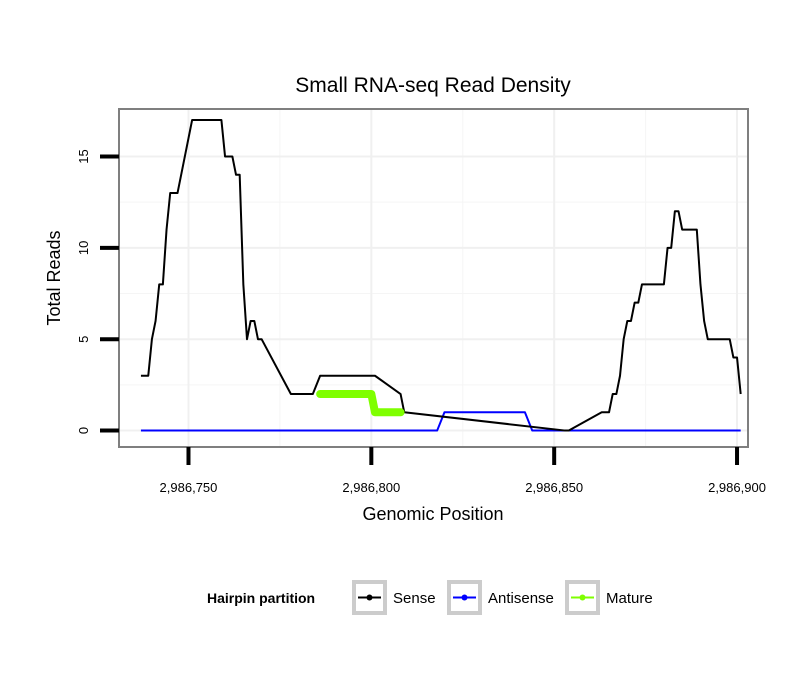 The height and width of the screenshot is (690, 810). I want to click on x-tick-label: 2,986,800, so click(371, 487).